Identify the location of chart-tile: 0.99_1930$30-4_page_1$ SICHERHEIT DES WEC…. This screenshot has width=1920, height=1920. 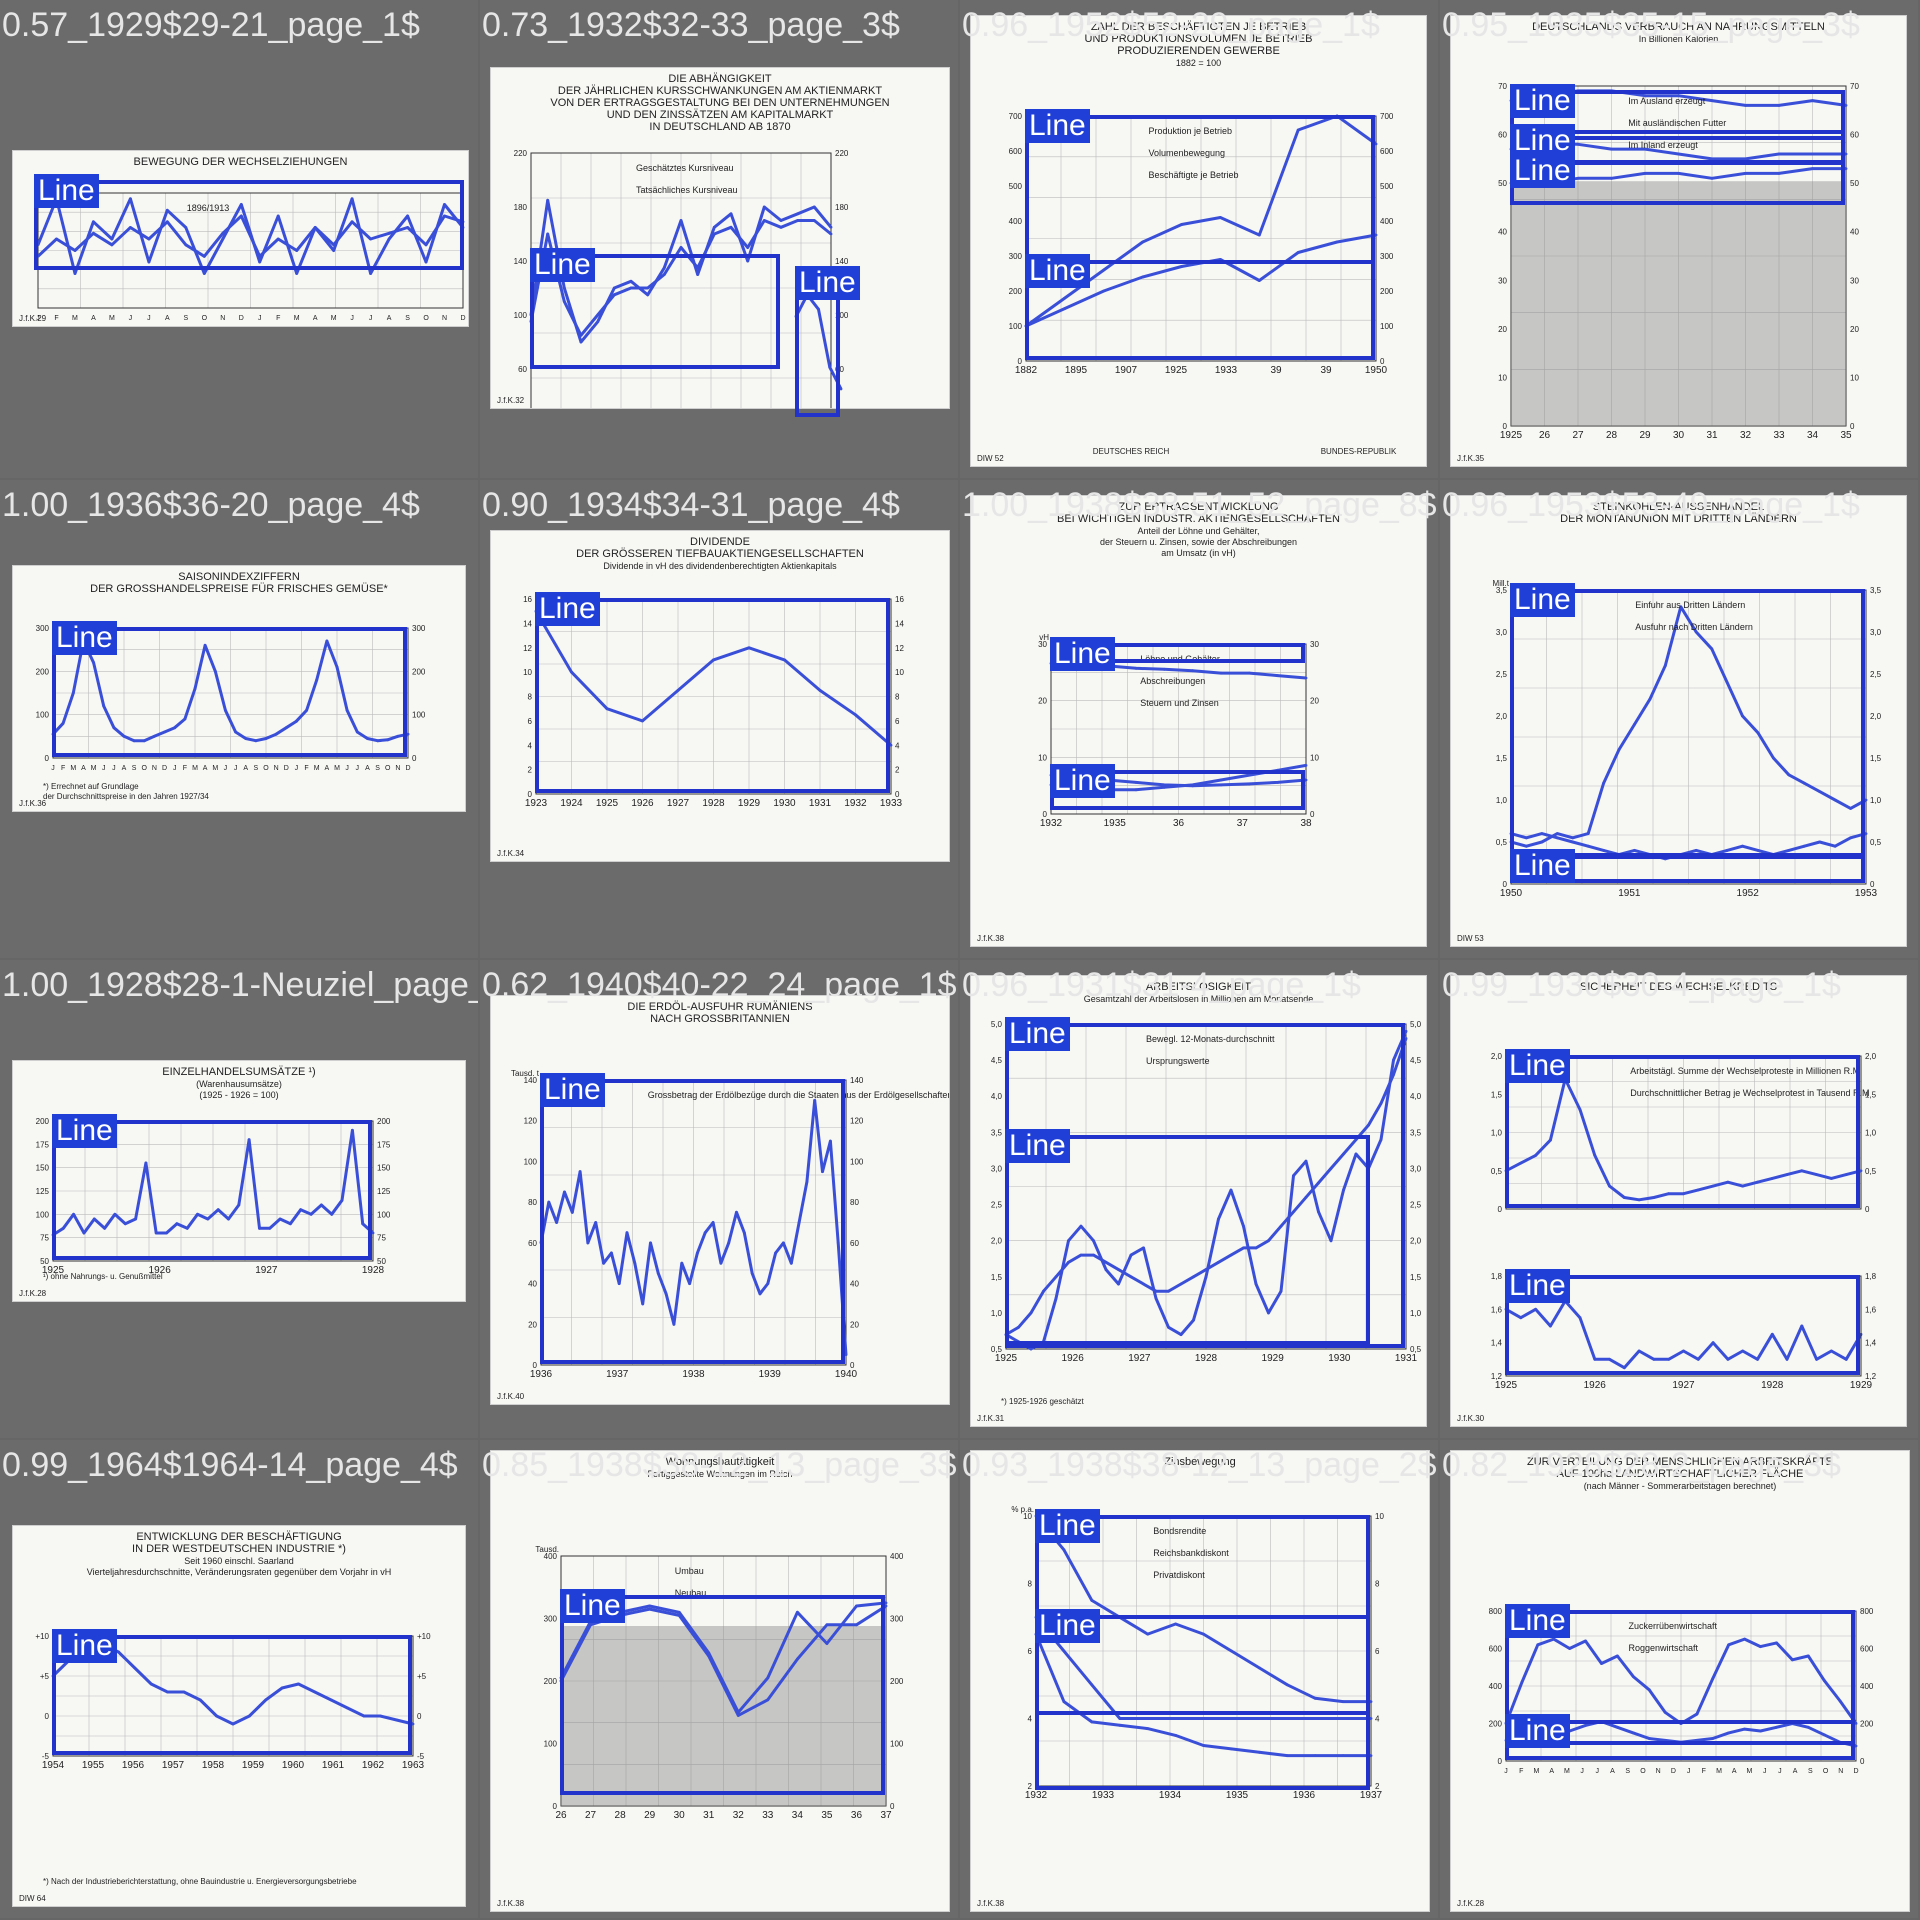
(1679, 1199).